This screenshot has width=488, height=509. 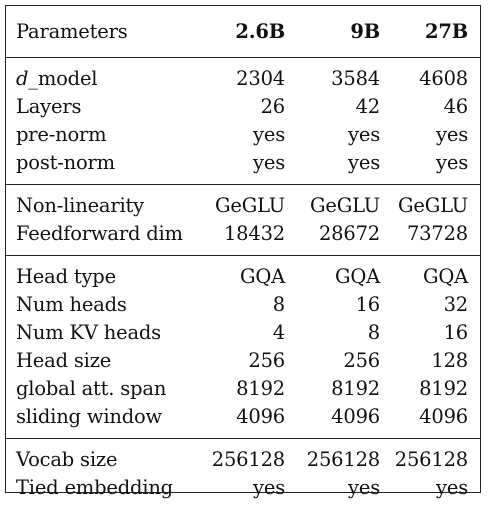 What do you see at coordinates (100, 135) in the screenshot?
I see `row-label: pre-norm` at bounding box center [100, 135].